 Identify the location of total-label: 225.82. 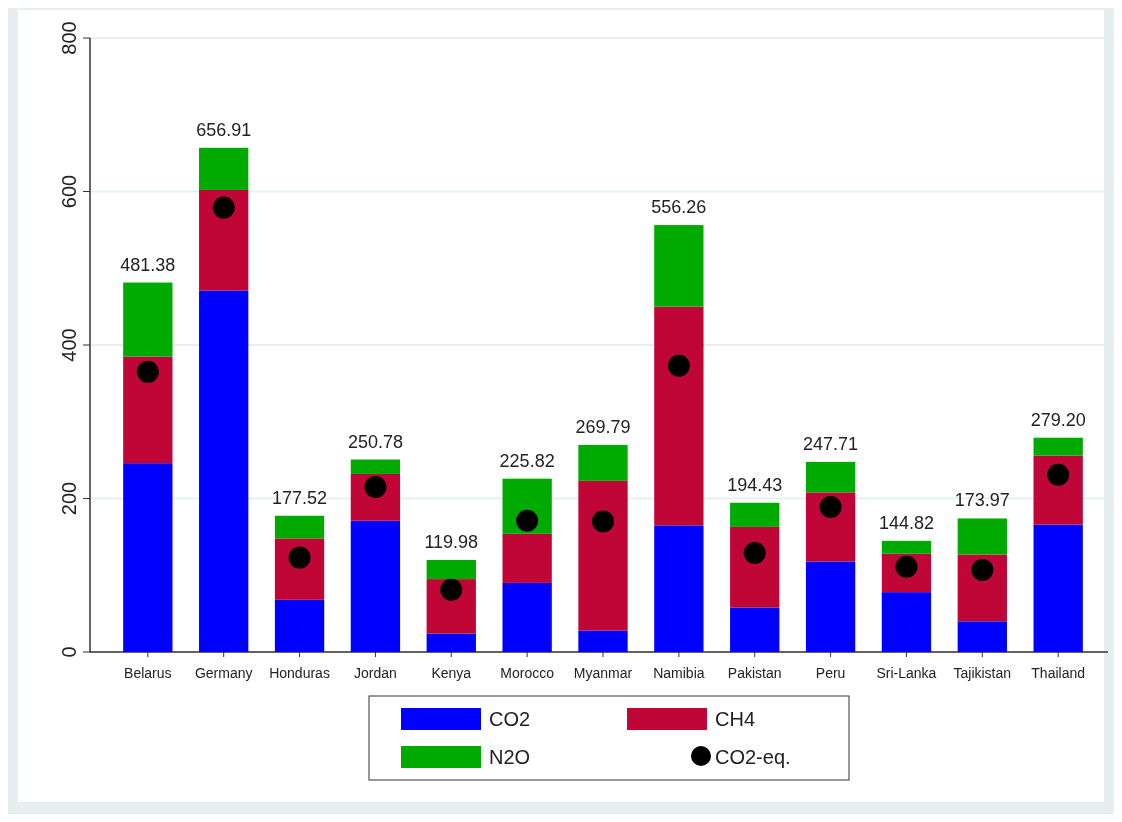
(527, 460).